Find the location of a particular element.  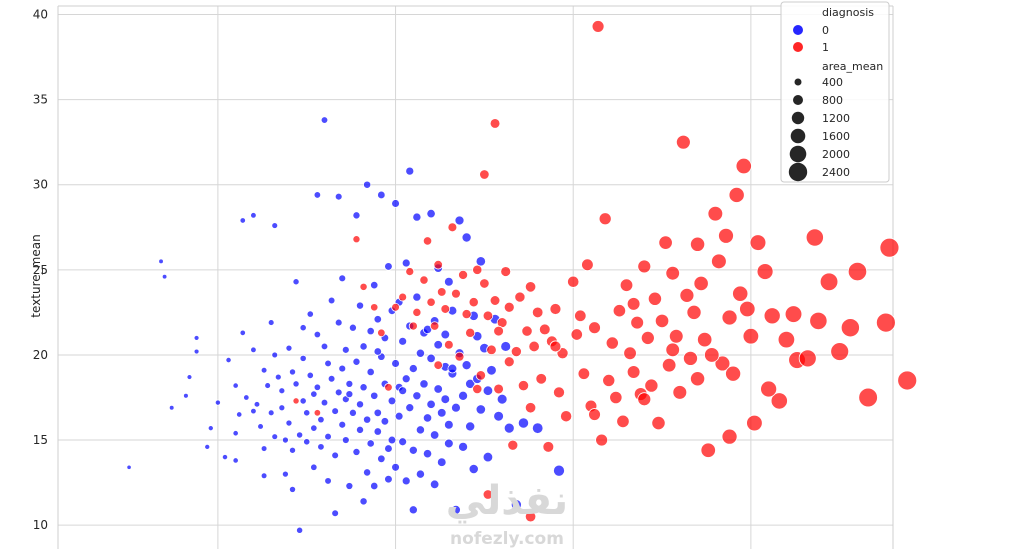

legend-hue-label: 0 is located at coordinates (825, 30).